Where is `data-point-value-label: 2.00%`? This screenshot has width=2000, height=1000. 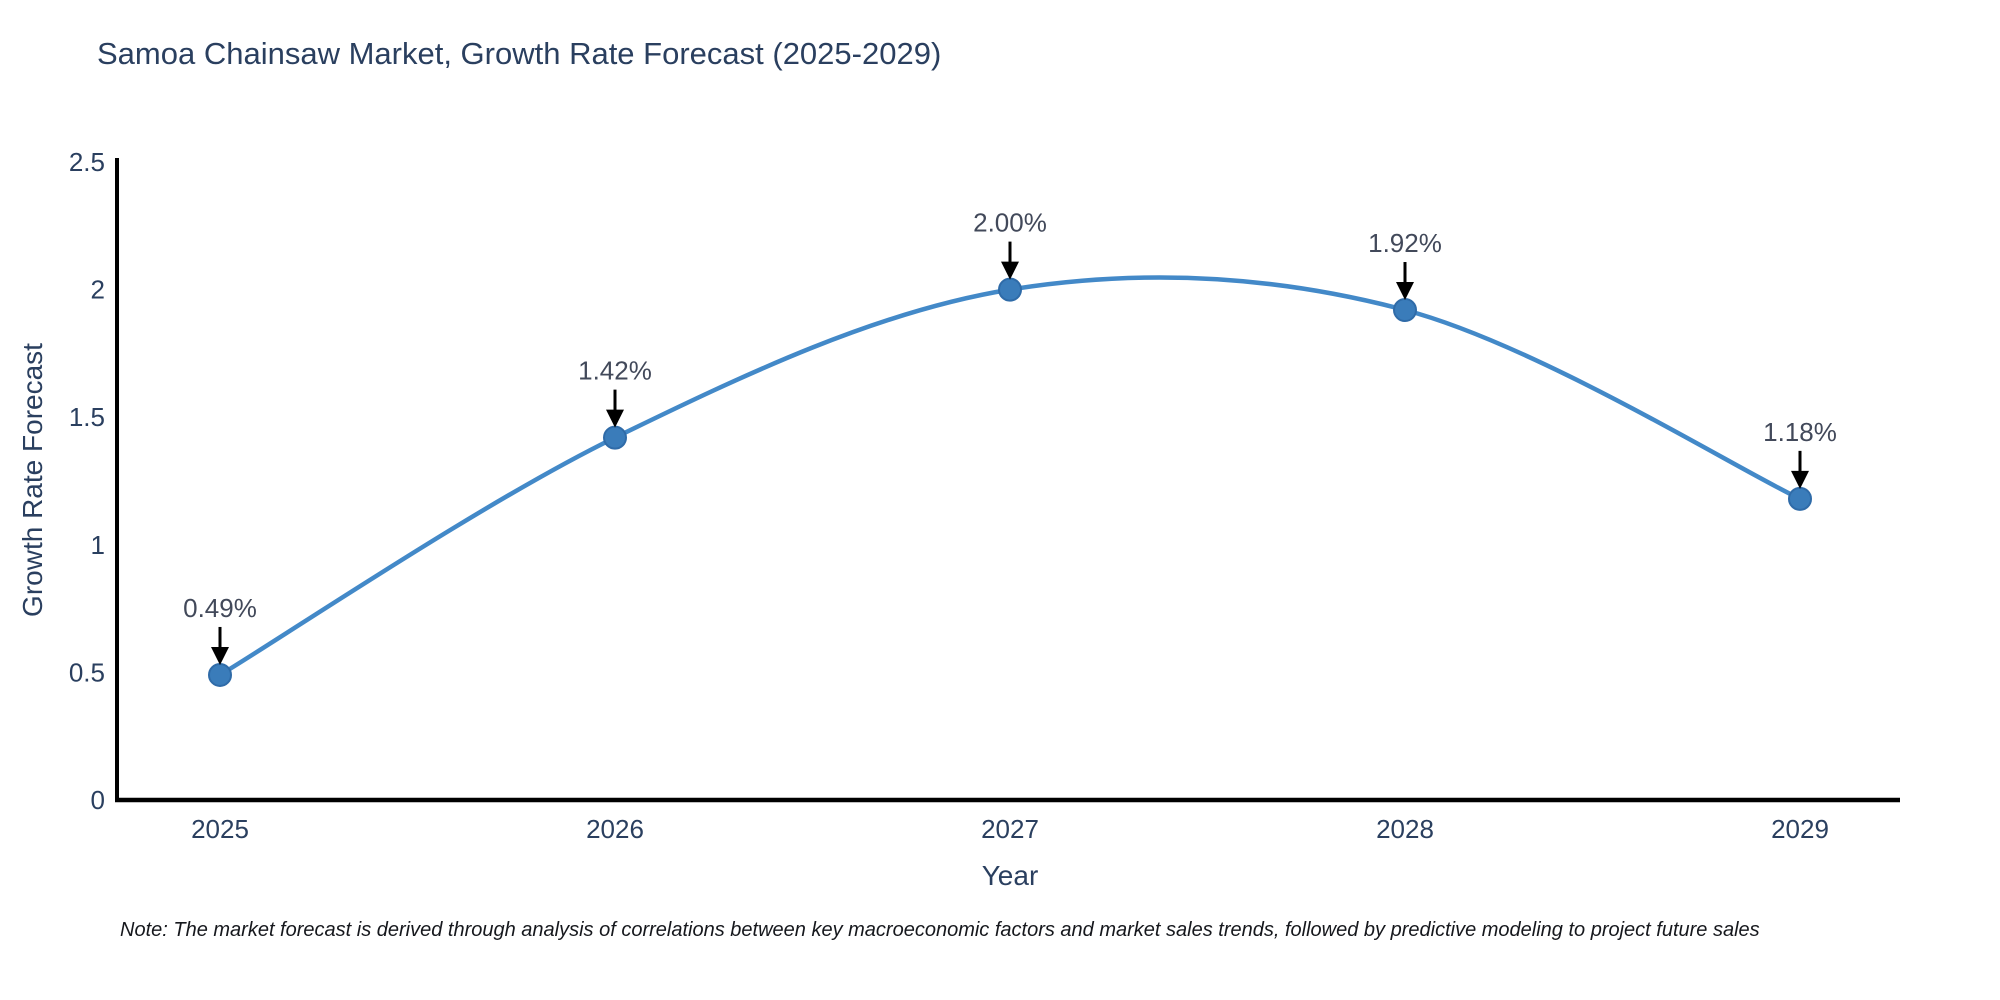 data-point-value-label: 2.00% is located at coordinates (1010, 223).